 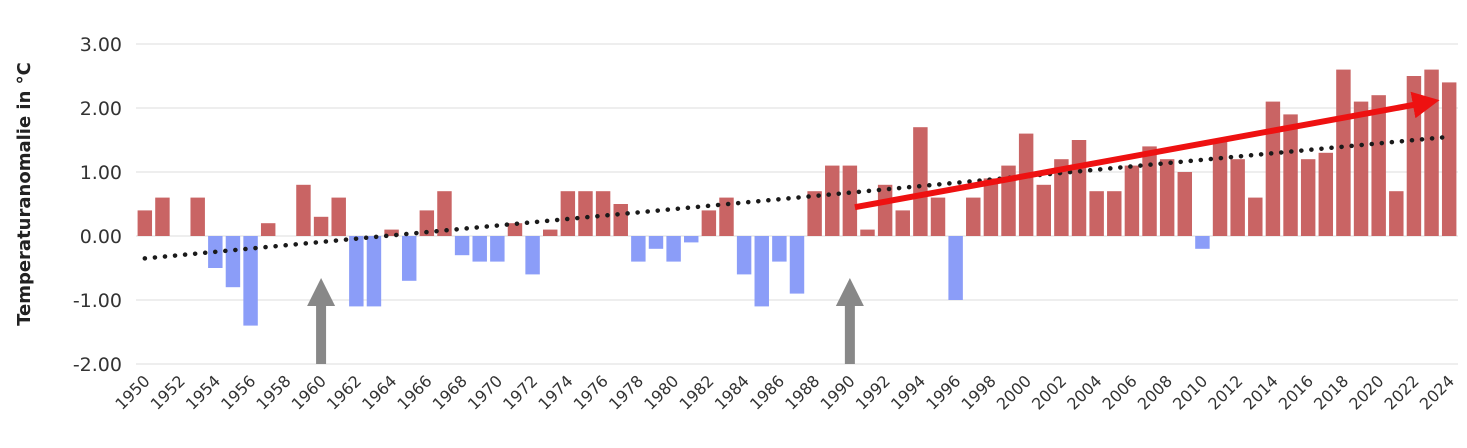 I want to click on x-tick-label: 1954, so click(x=203, y=392).